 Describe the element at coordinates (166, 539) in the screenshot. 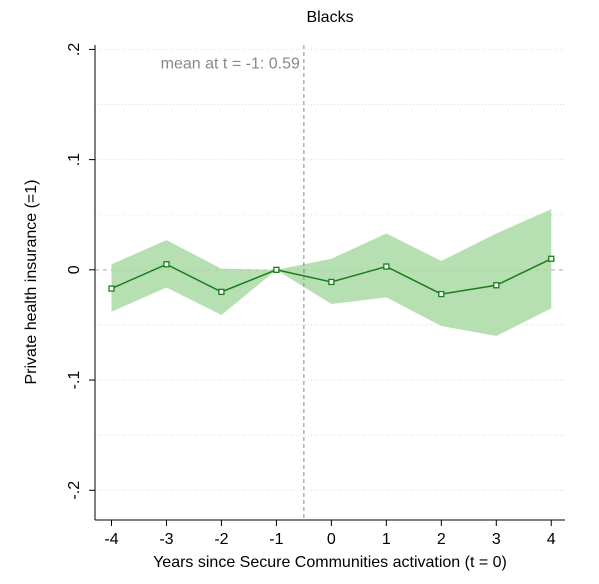

I see `x-tick-label: -3` at that location.